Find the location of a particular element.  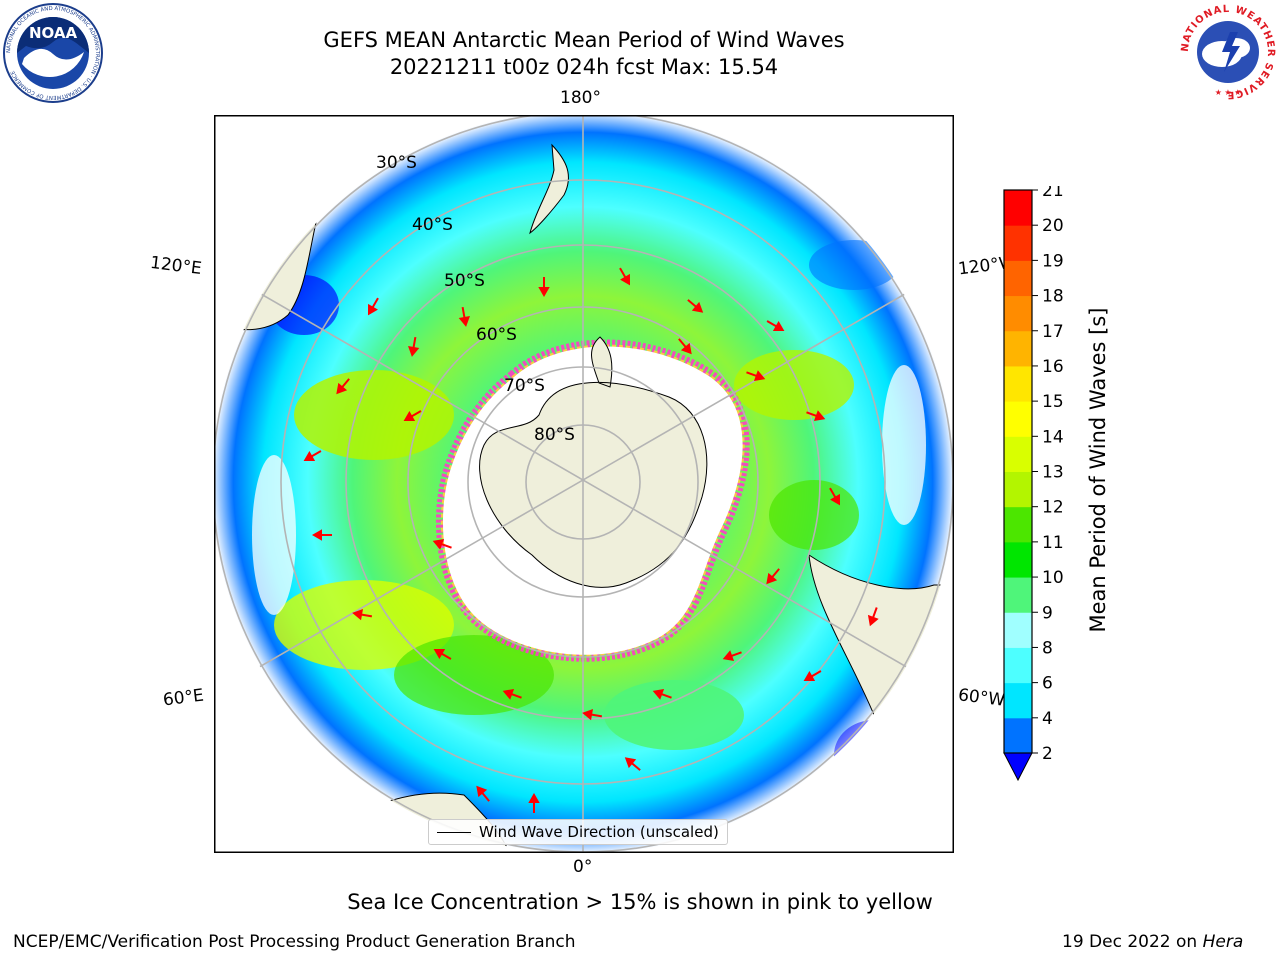

date-text: 19 Dec 2022 on is located at coordinates (1132, 942).